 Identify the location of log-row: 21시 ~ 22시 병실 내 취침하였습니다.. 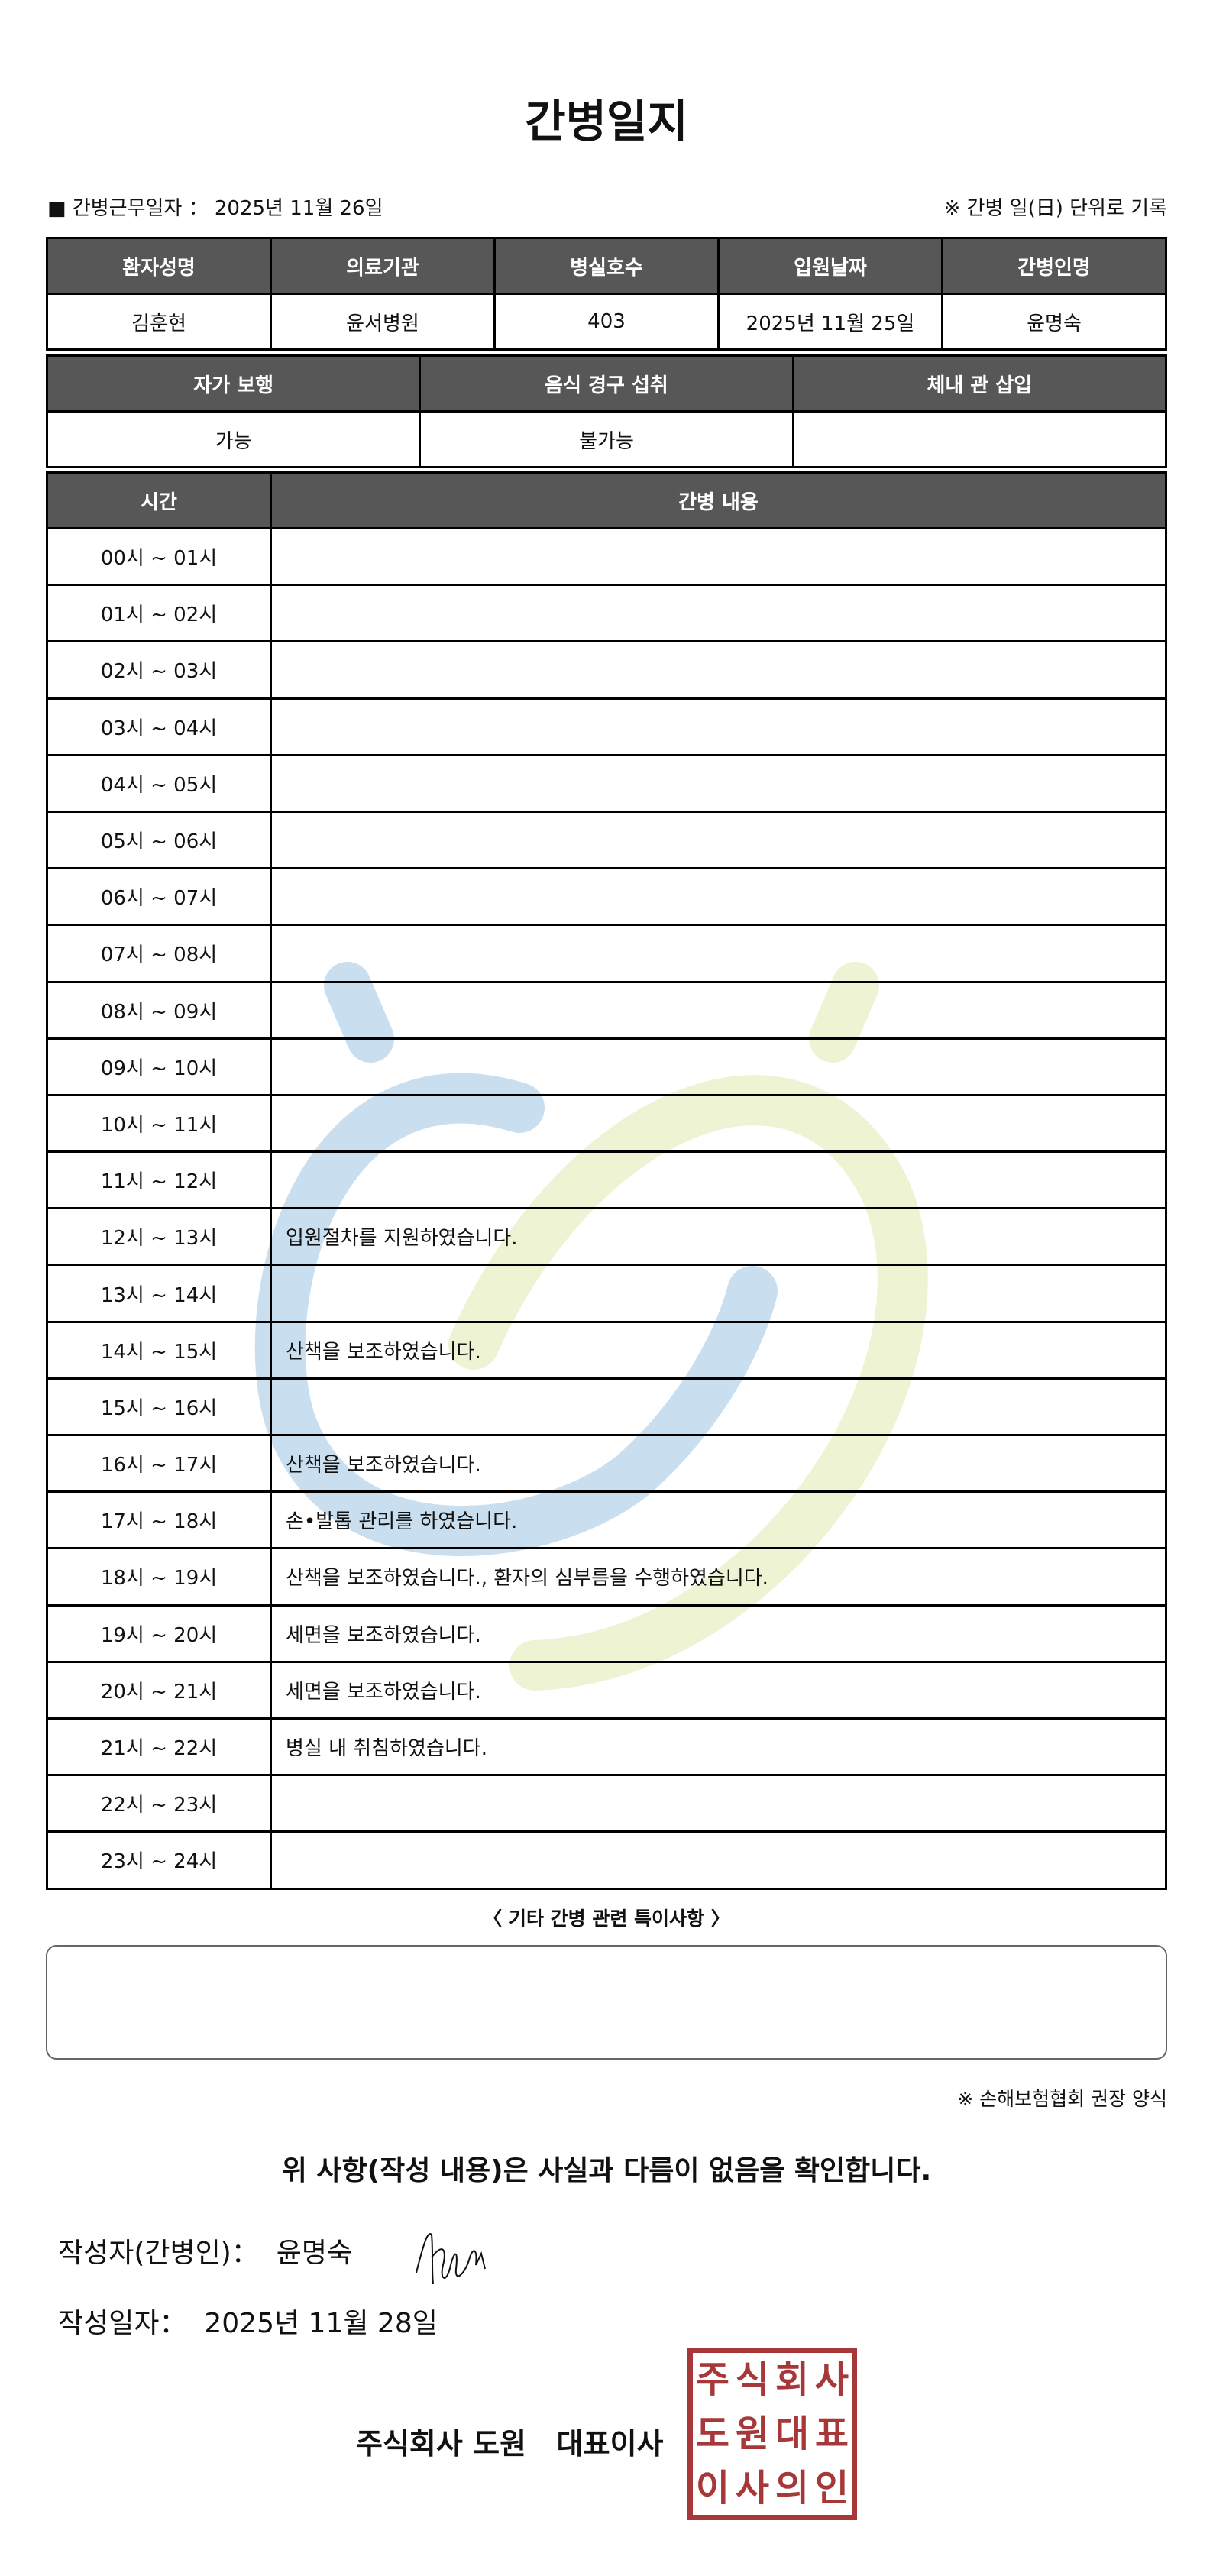
(606, 1747).